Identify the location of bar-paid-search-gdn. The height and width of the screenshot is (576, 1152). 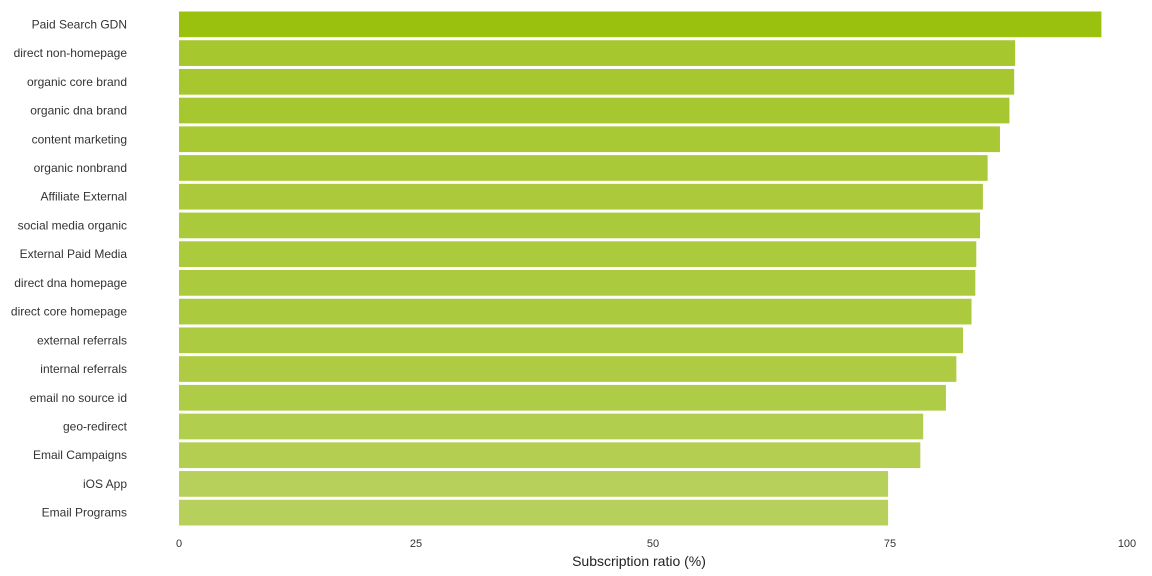
(640, 24).